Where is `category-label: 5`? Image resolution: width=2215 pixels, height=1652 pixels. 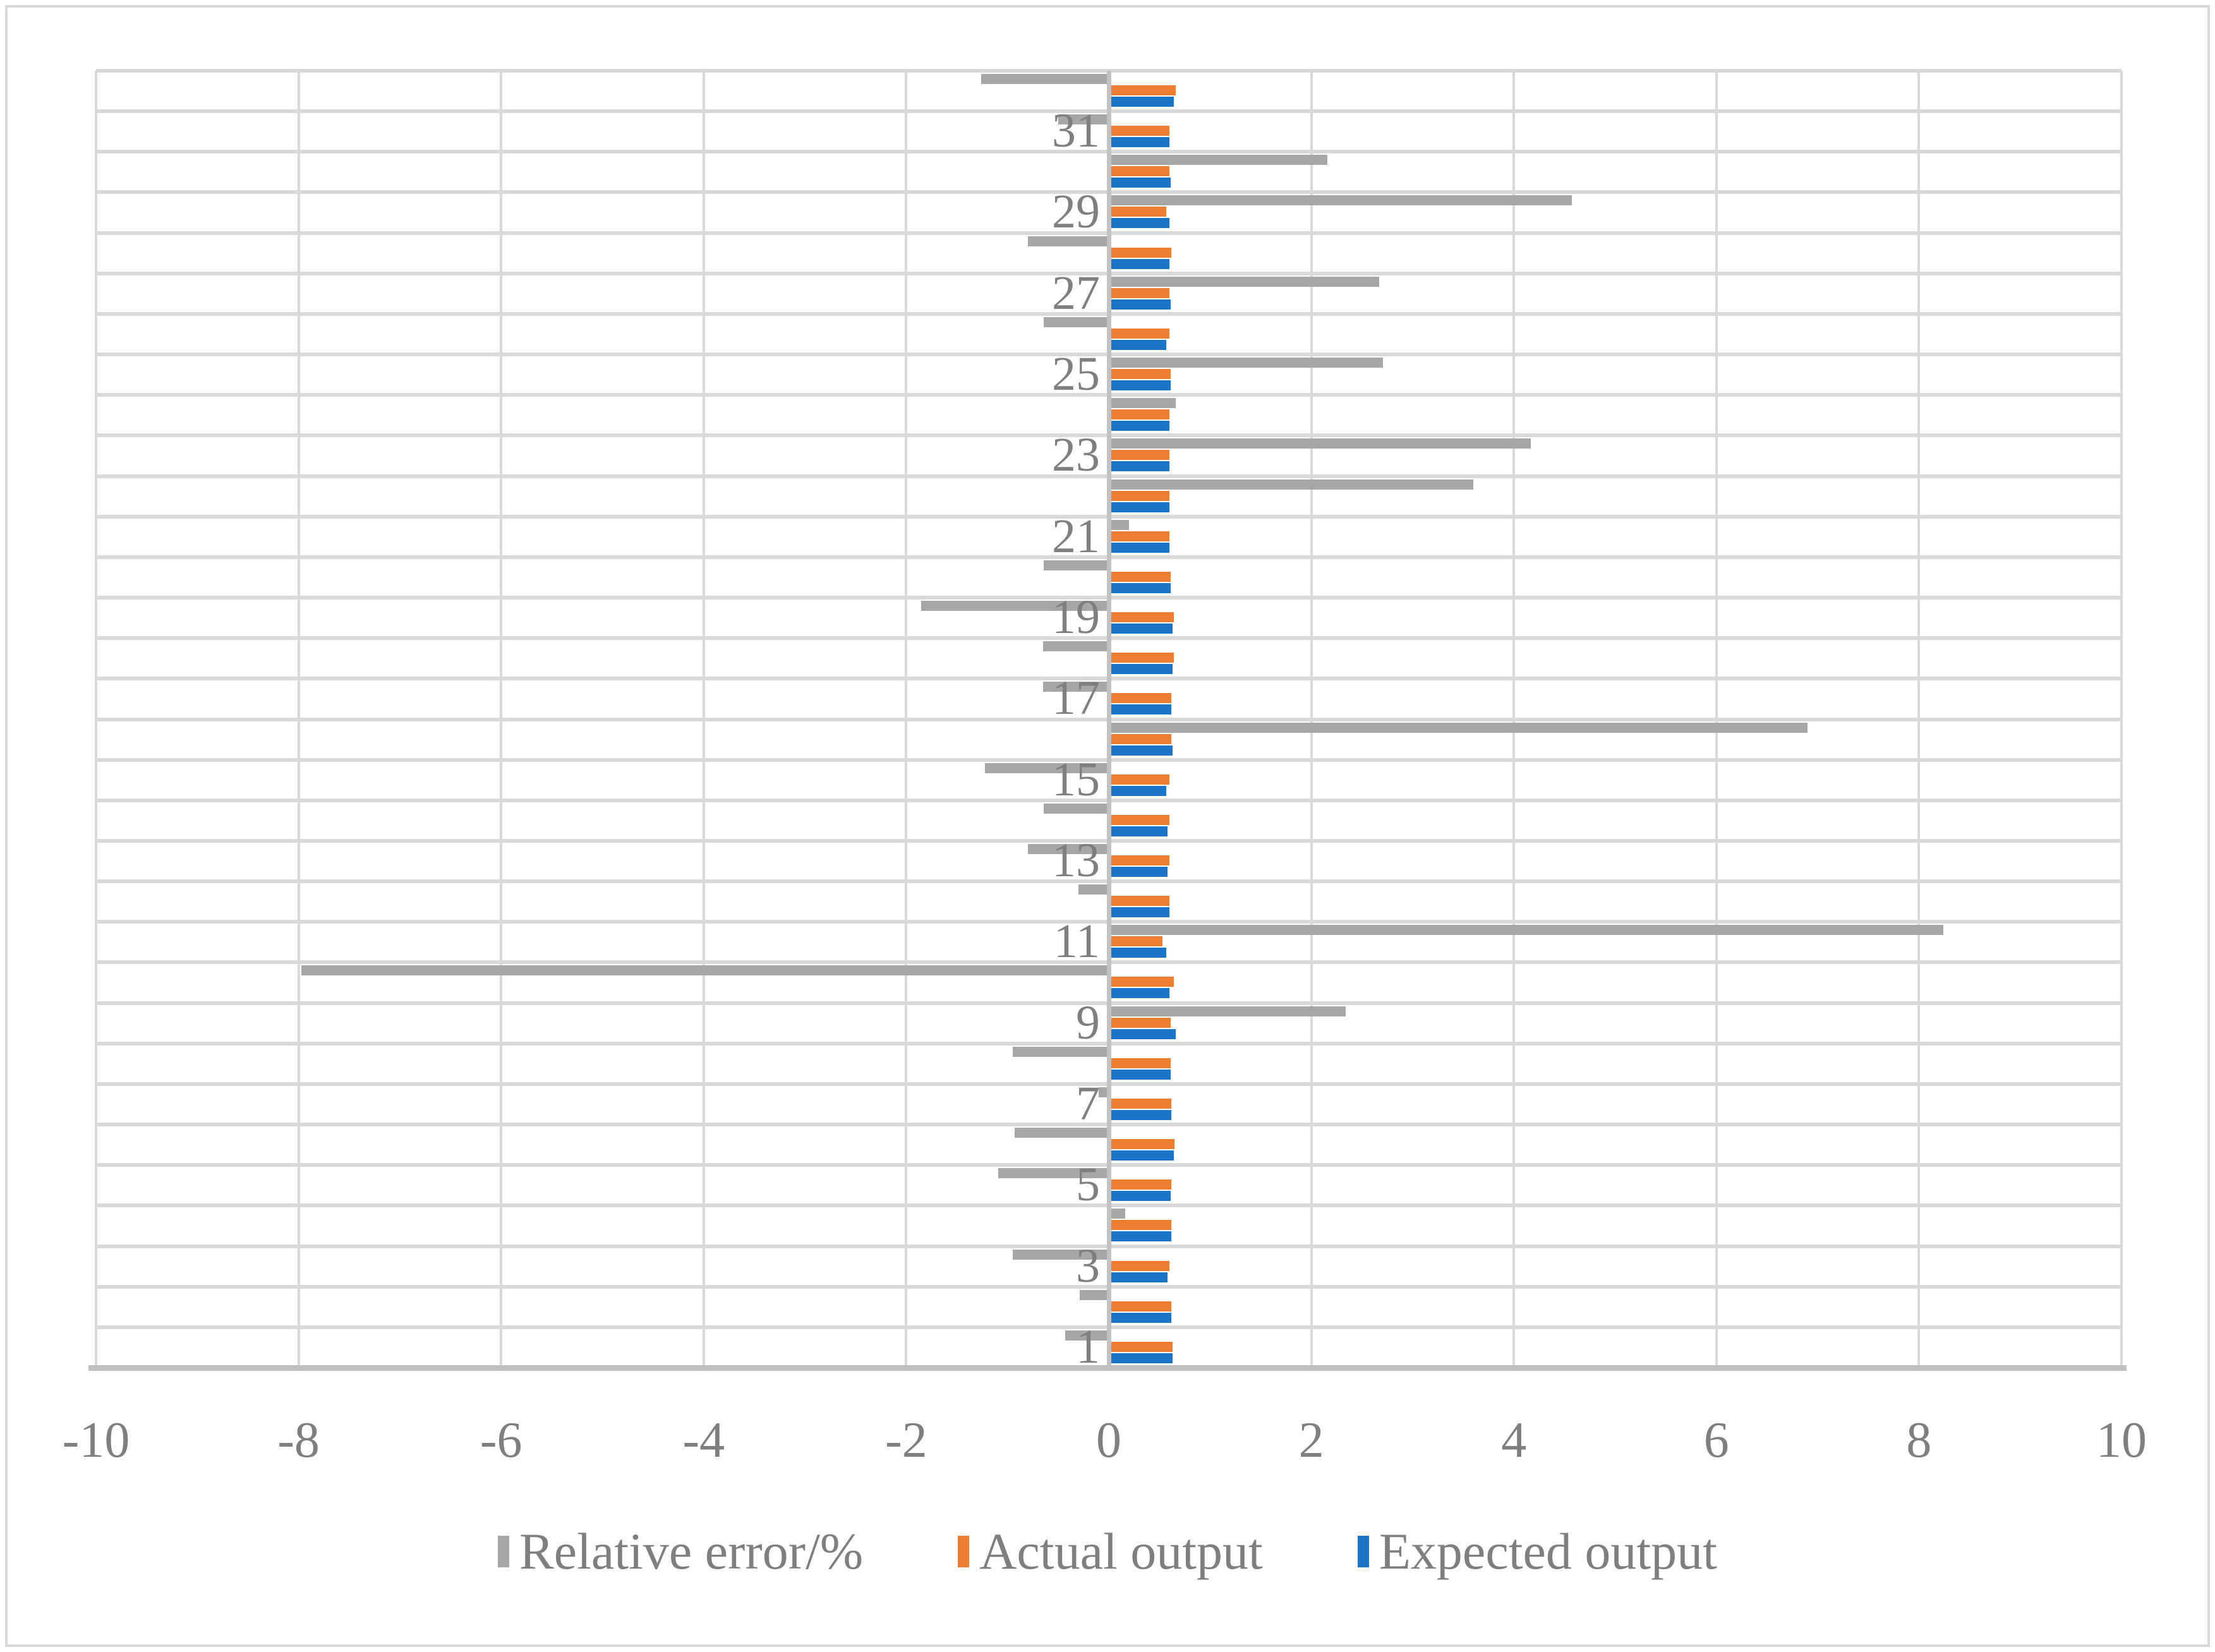 category-label: 5 is located at coordinates (1088, 1185).